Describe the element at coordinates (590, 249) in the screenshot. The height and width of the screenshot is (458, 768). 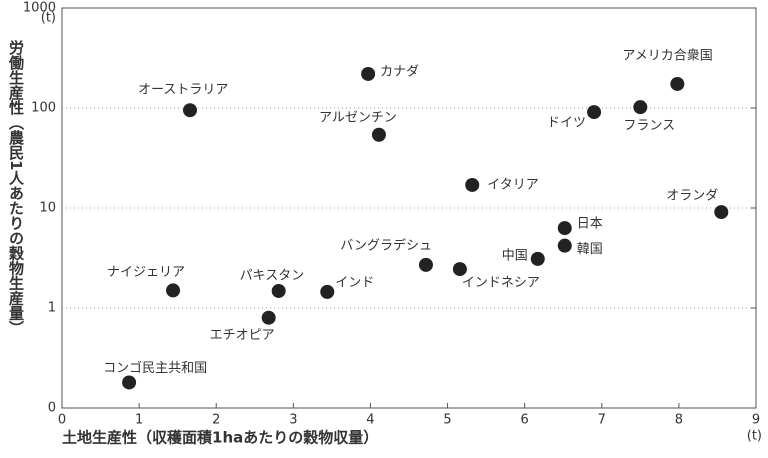
I see `point-label: 韓国` at that location.